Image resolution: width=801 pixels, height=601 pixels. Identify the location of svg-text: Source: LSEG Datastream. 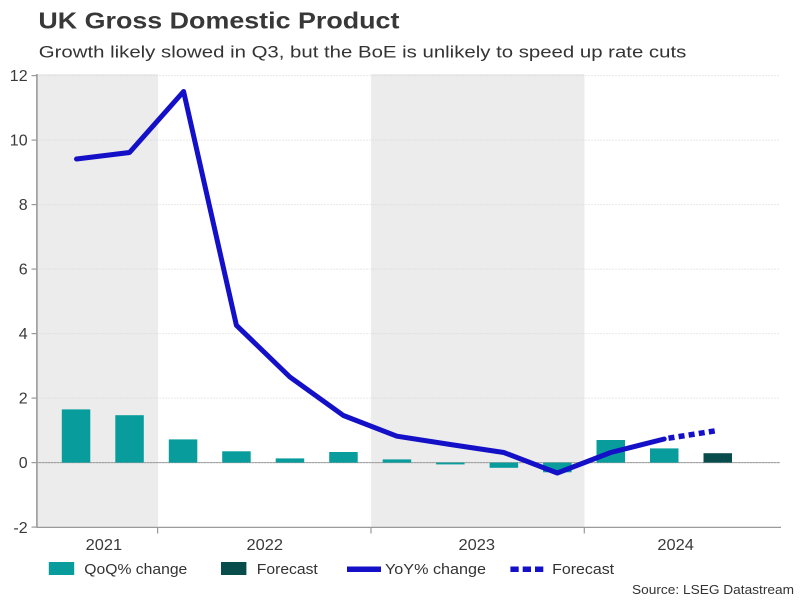
(713, 589).